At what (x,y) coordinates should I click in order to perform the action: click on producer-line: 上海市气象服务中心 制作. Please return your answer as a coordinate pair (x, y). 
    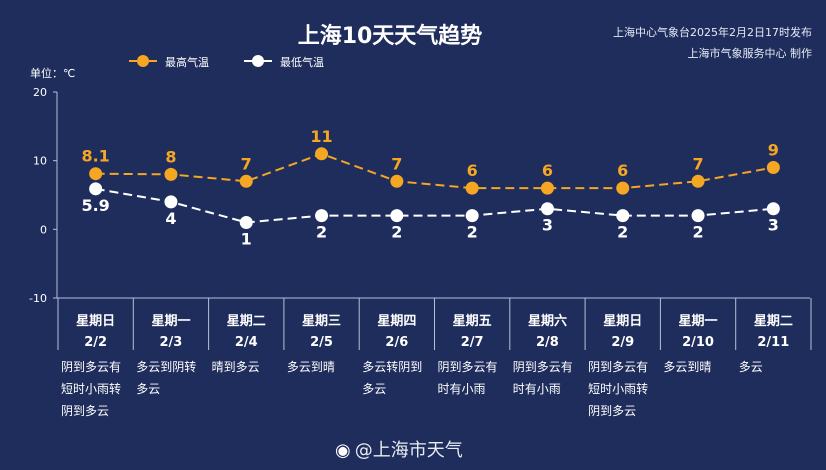
    Looking at the image, I should click on (750, 53).